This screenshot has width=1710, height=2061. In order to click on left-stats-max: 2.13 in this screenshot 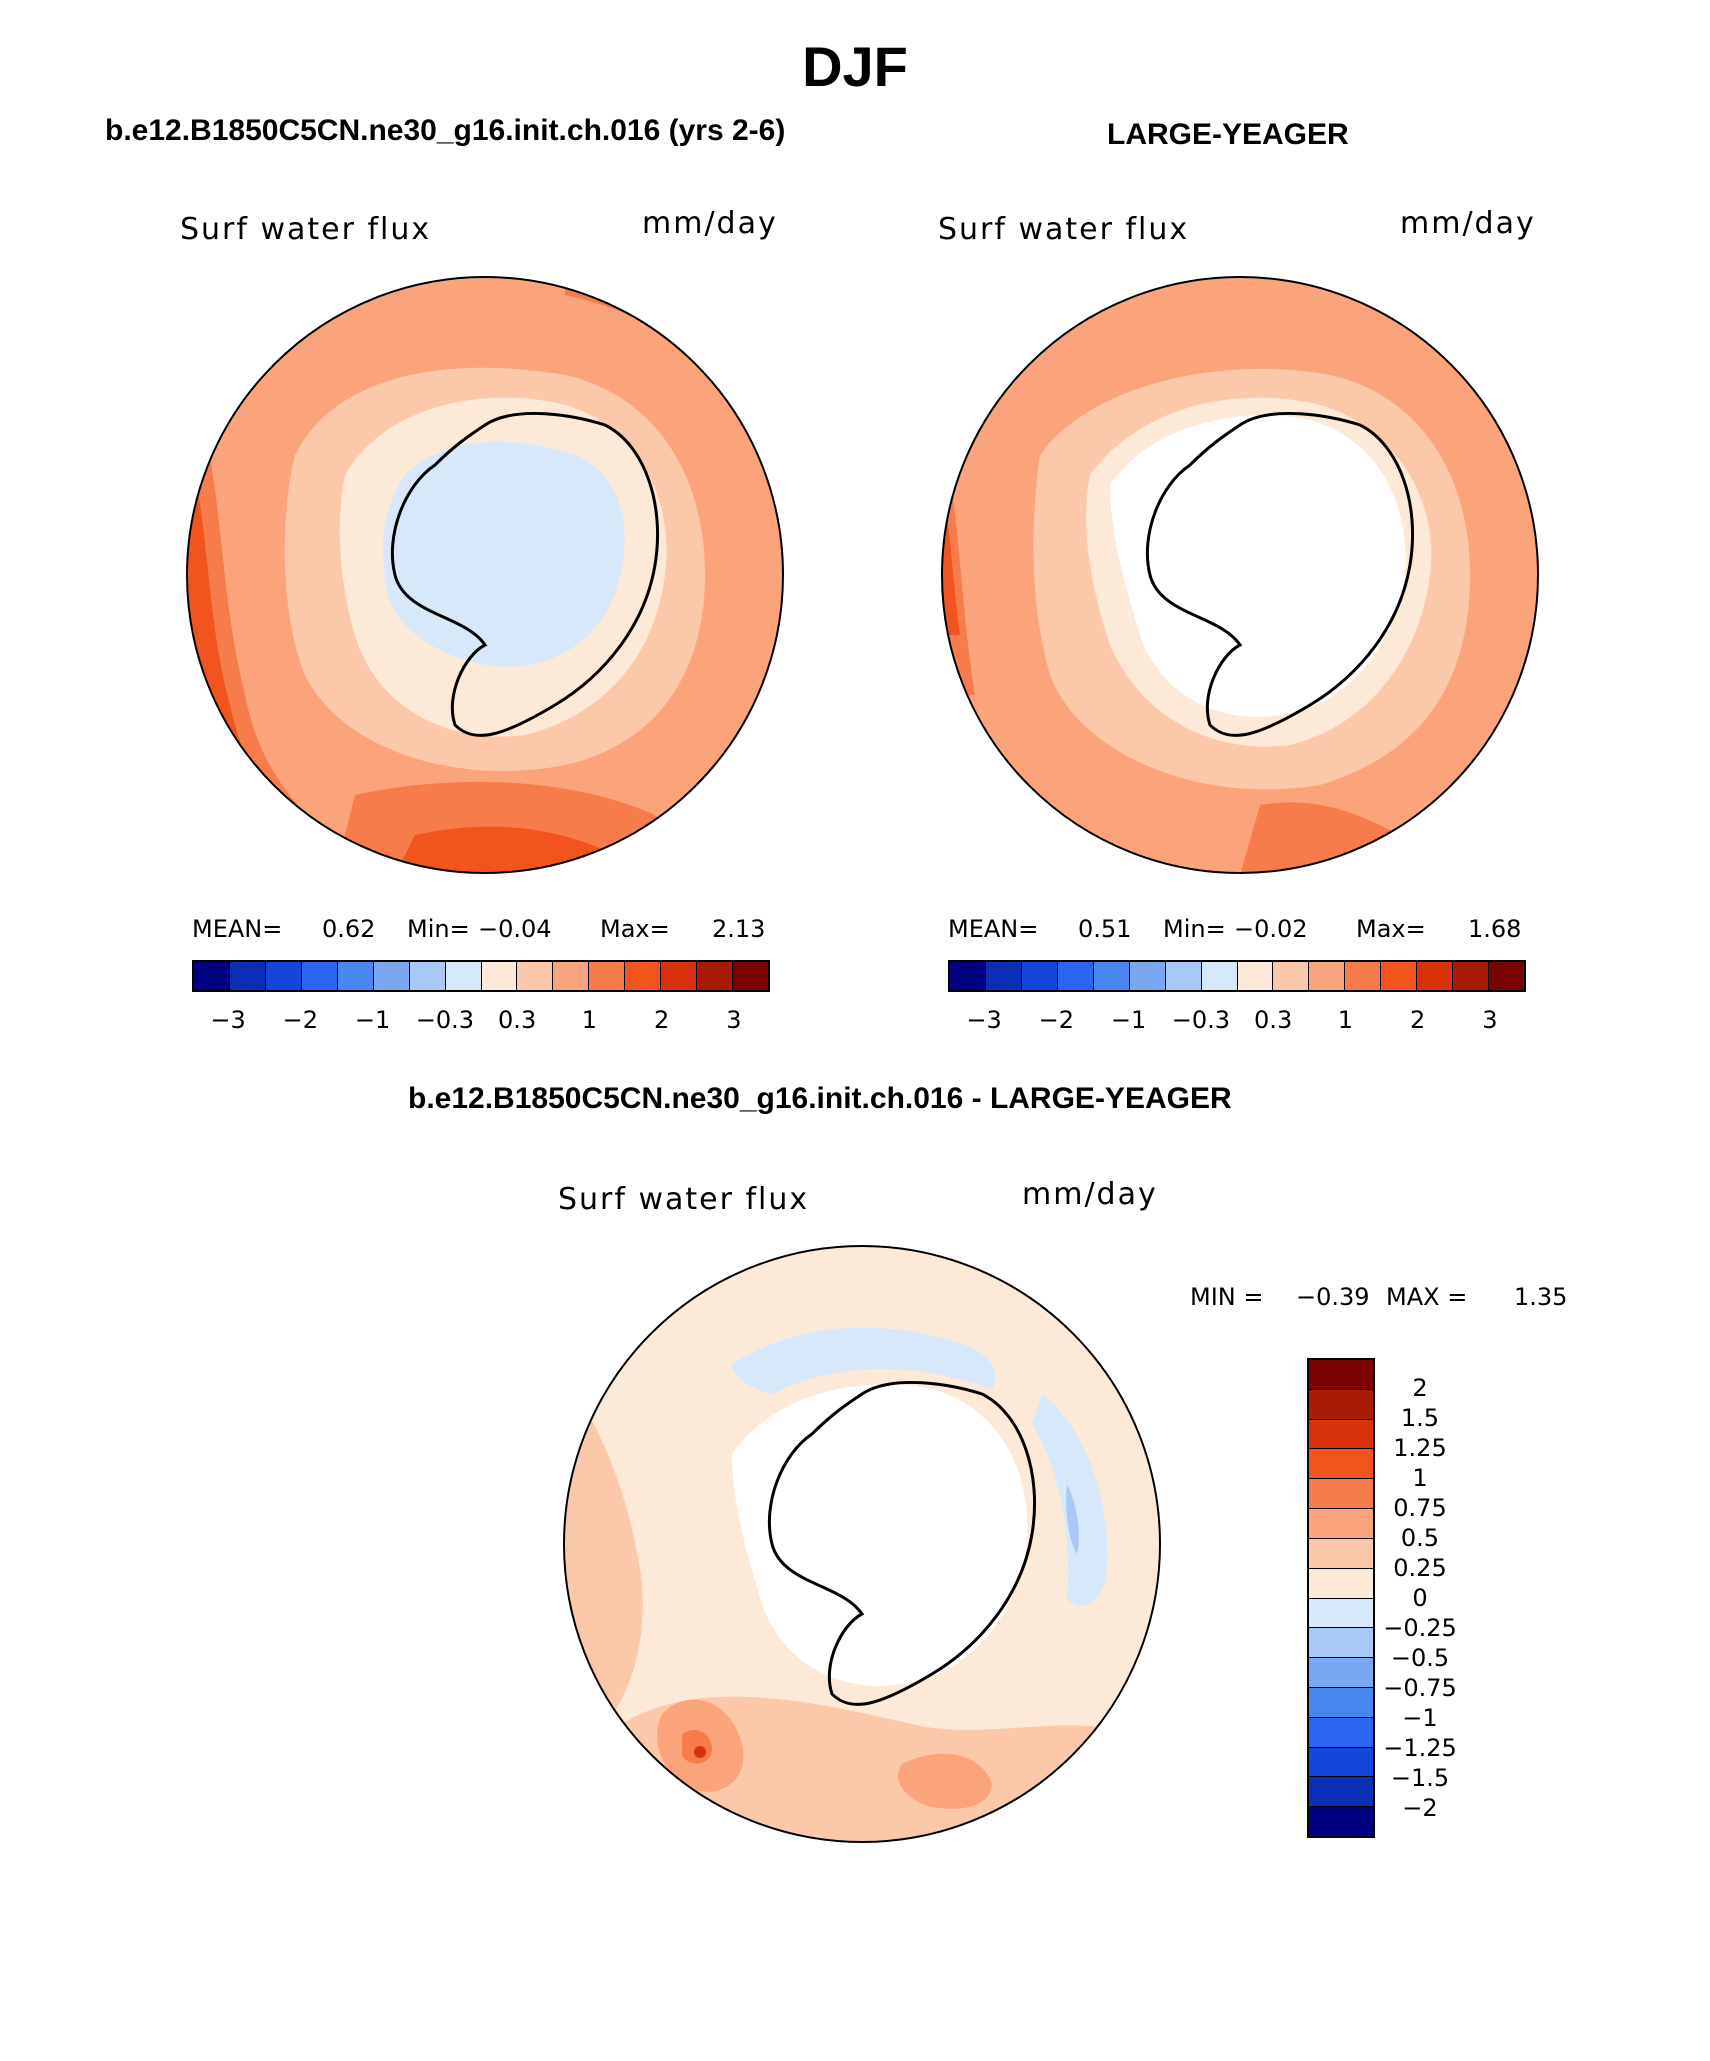, I will do `click(739, 929)`.